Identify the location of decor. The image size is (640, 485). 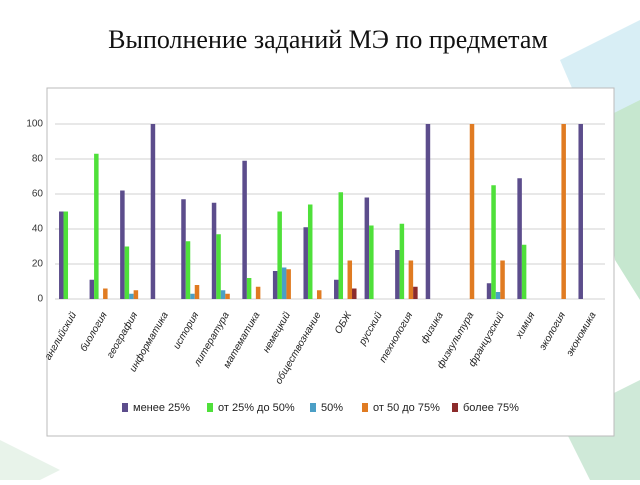
(30, 460).